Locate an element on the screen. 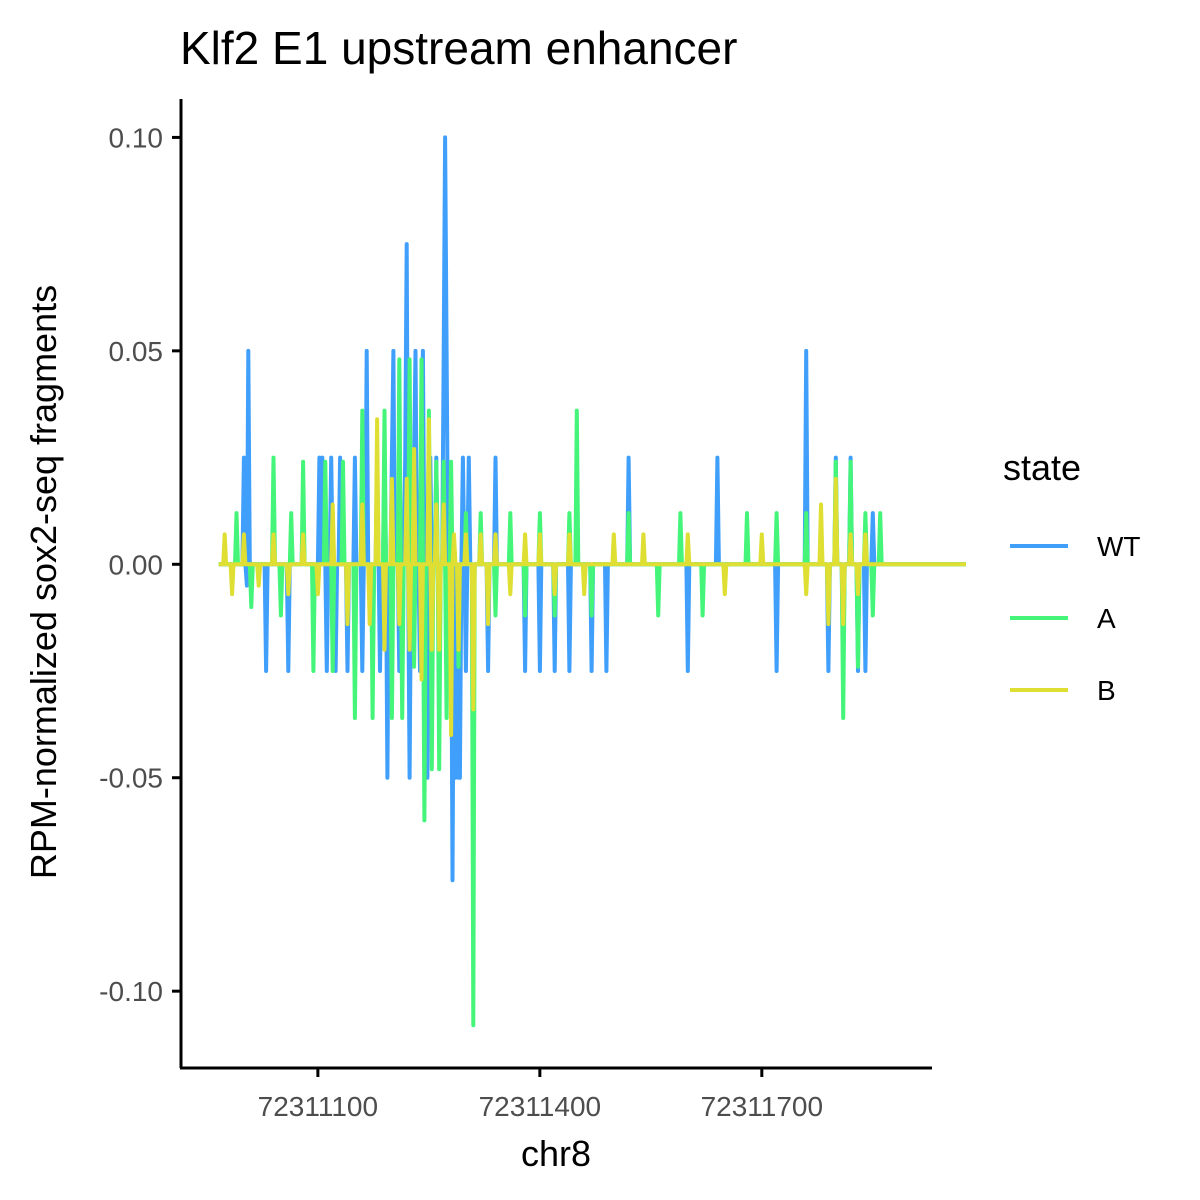  y-tick-label: -0.05 is located at coordinates (131, 778).